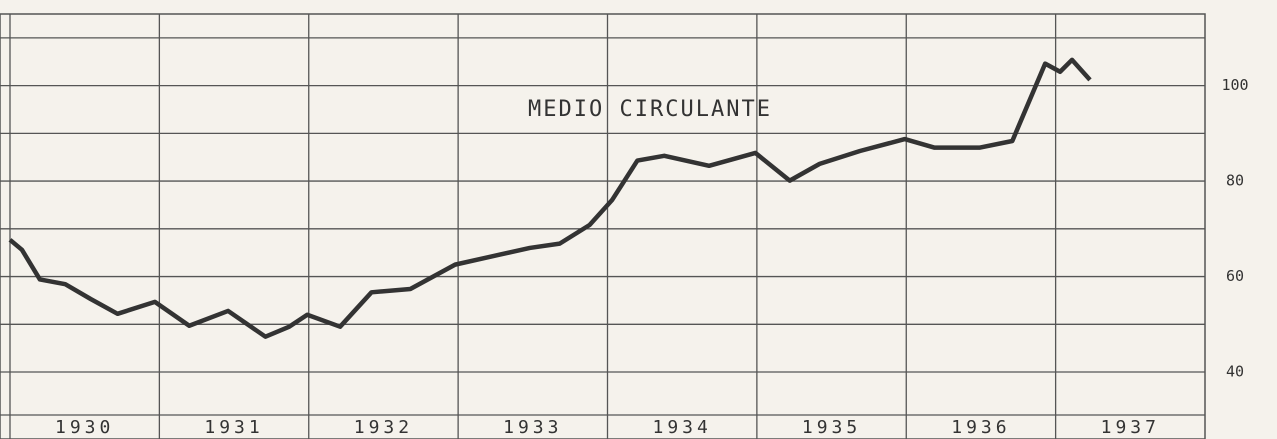 This screenshot has width=1277, height=439. I want to click on y-tick-label: 100, so click(1234, 85).